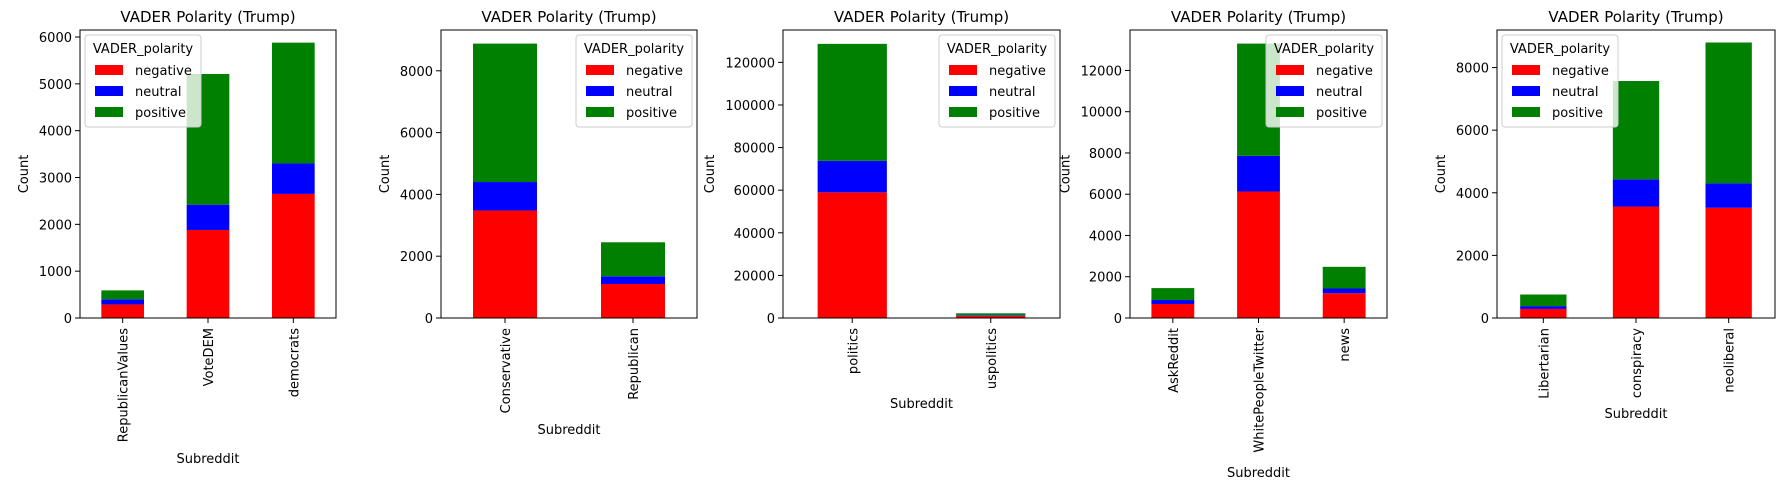 The image size is (1790, 490). I want to click on x-tick-label: neoliberal, so click(1730, 360).